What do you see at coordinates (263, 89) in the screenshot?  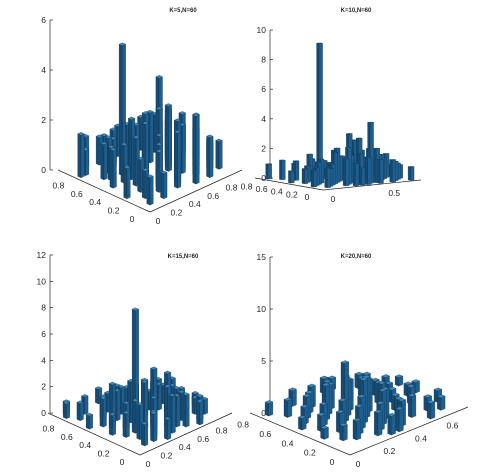 I see `z-tick-label: 6` at bounding box center [263, 89].